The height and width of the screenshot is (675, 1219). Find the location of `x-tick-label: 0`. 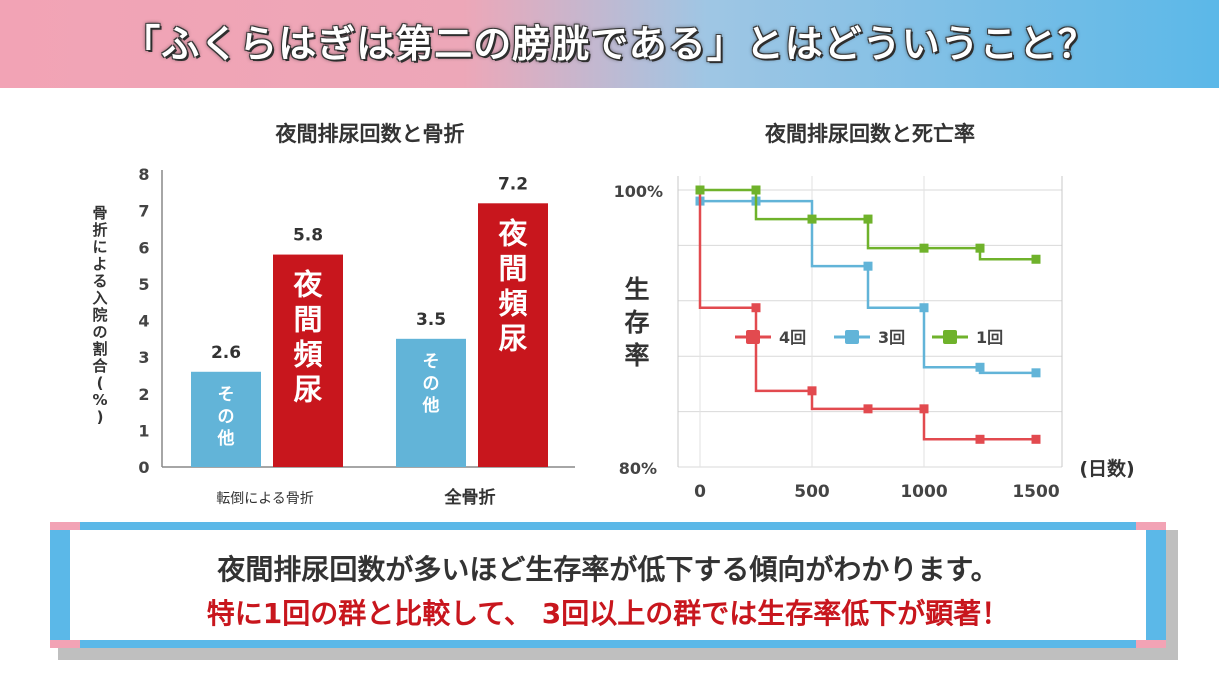

x-tick-label: 0 is located at coordinates (700, 492).